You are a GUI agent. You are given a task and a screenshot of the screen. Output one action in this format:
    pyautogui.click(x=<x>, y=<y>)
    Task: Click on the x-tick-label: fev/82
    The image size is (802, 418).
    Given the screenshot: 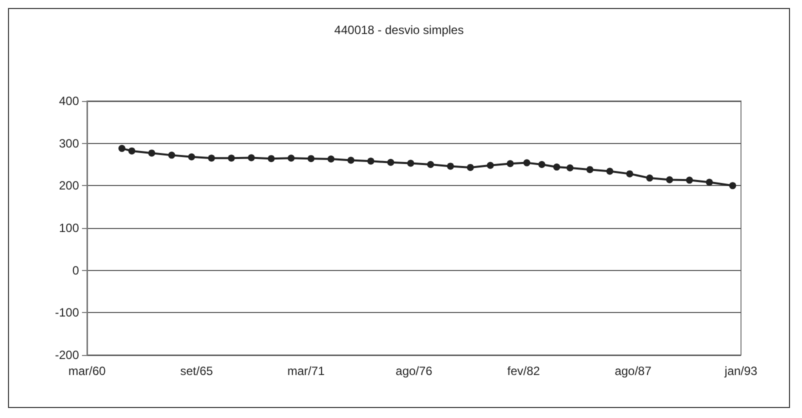 What is the action you would take?
    pyautogui.click(x=523, y=371)
    